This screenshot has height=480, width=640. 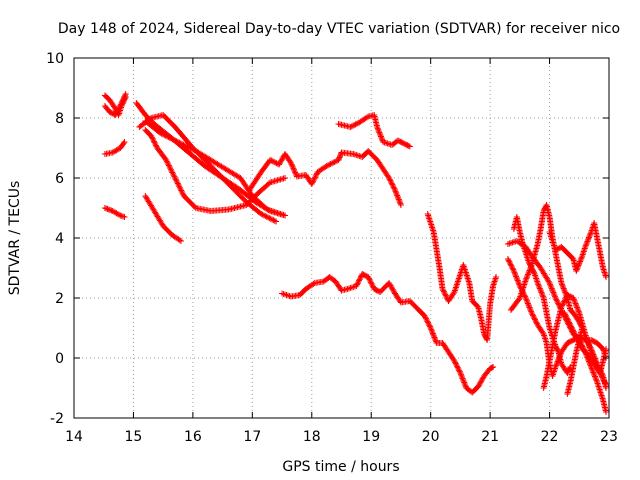 I want to click on series-arc-k, so click(x=374, y=131).